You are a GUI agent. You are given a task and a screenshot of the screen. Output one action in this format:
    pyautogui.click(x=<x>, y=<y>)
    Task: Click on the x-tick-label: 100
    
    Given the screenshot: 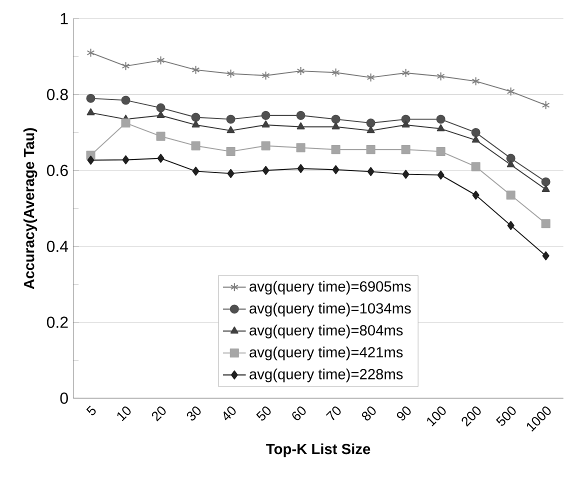 What is the action you would take?
    pyautogui.click(x=436, y=416)
    